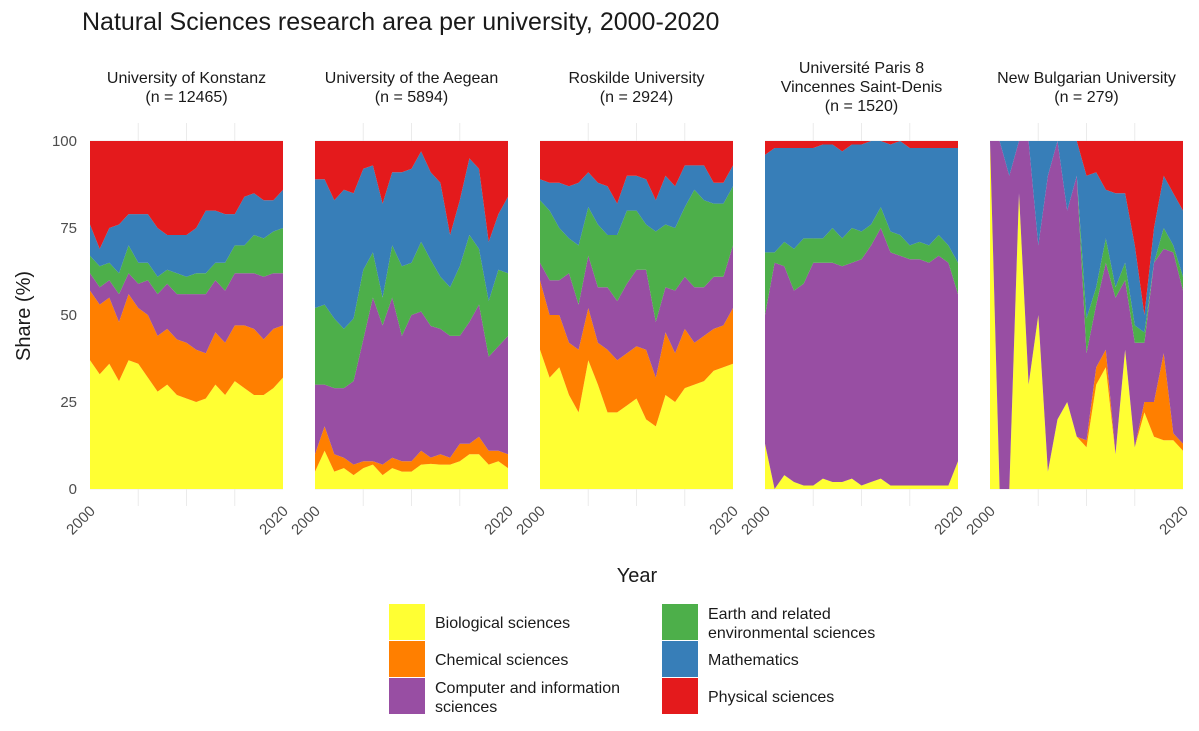 The height and width of the screenshot is (731, 1199). I want to click on y-tick-label: 50, so click(68, 315).